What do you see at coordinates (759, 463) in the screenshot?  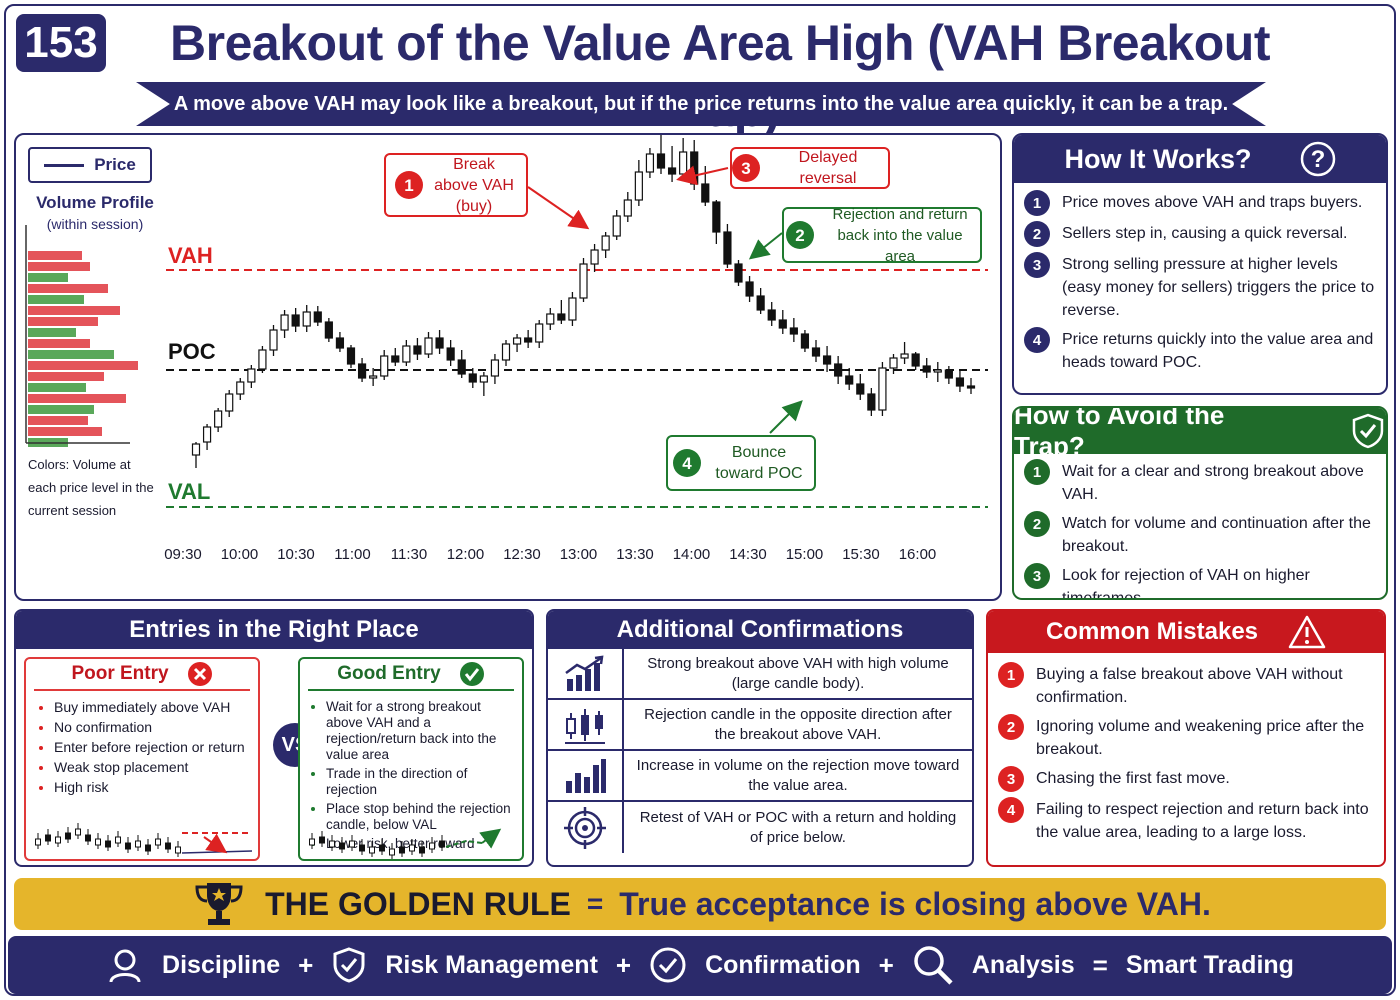 I see `callout-text: Bounce toward POC` at bounding box center [759, 463].